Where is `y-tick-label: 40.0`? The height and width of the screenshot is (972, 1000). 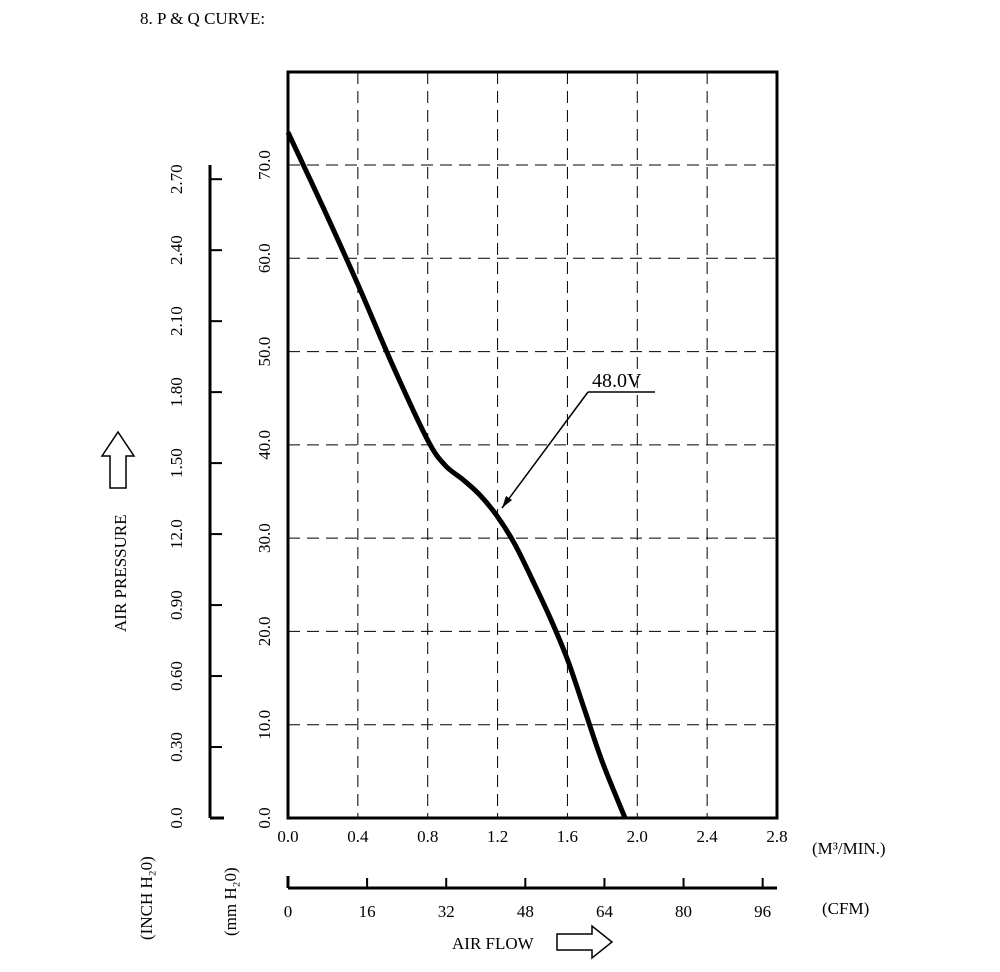
y-tick-label: 40.0 is located at coordinates (264, 445).